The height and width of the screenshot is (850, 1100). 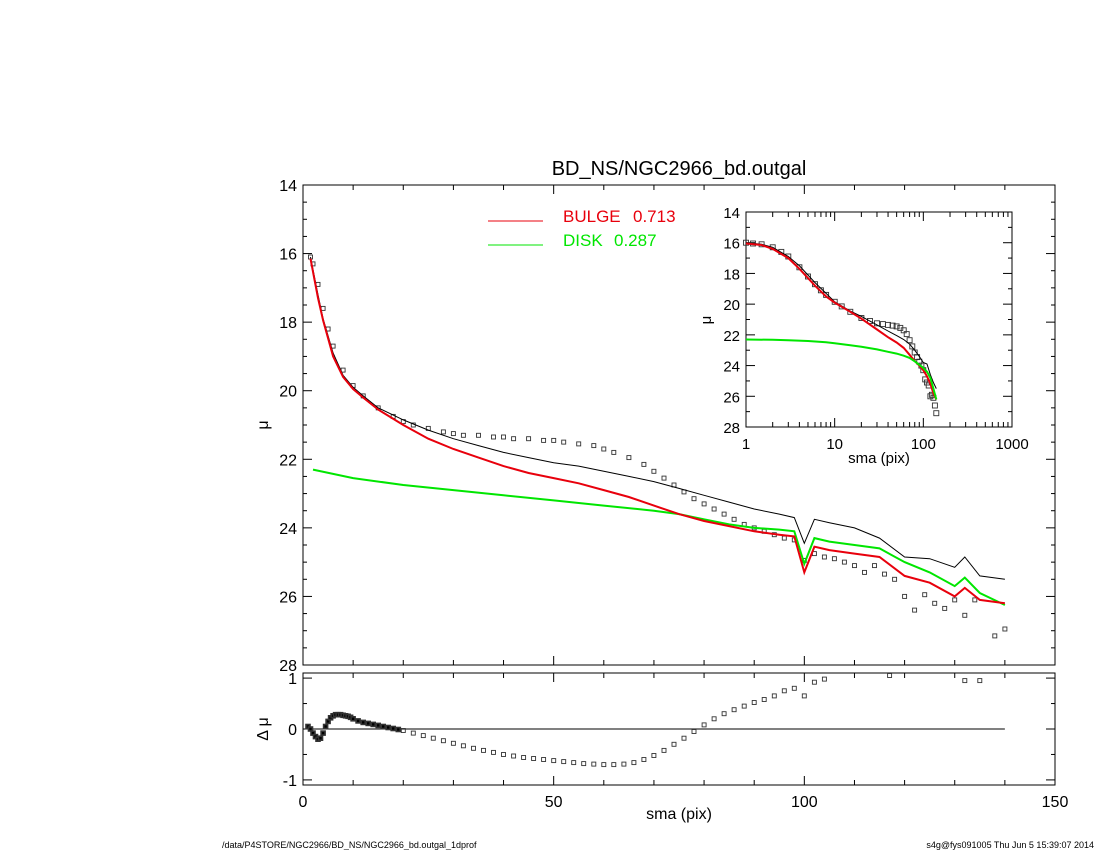 I want to click on main-y-tick-label: 28, so click(x=288, y=666).